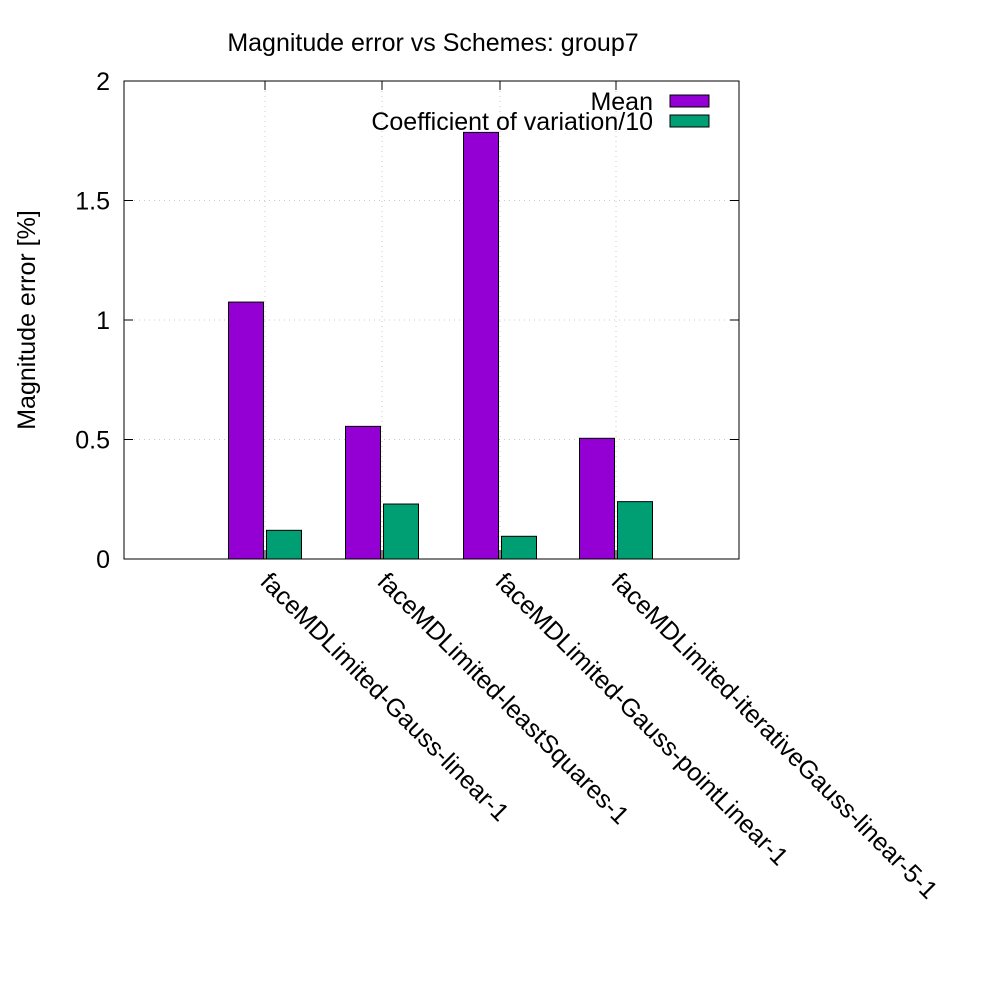  I want to click on y-axis-label: Magnitude error [%], so click(27, 320).